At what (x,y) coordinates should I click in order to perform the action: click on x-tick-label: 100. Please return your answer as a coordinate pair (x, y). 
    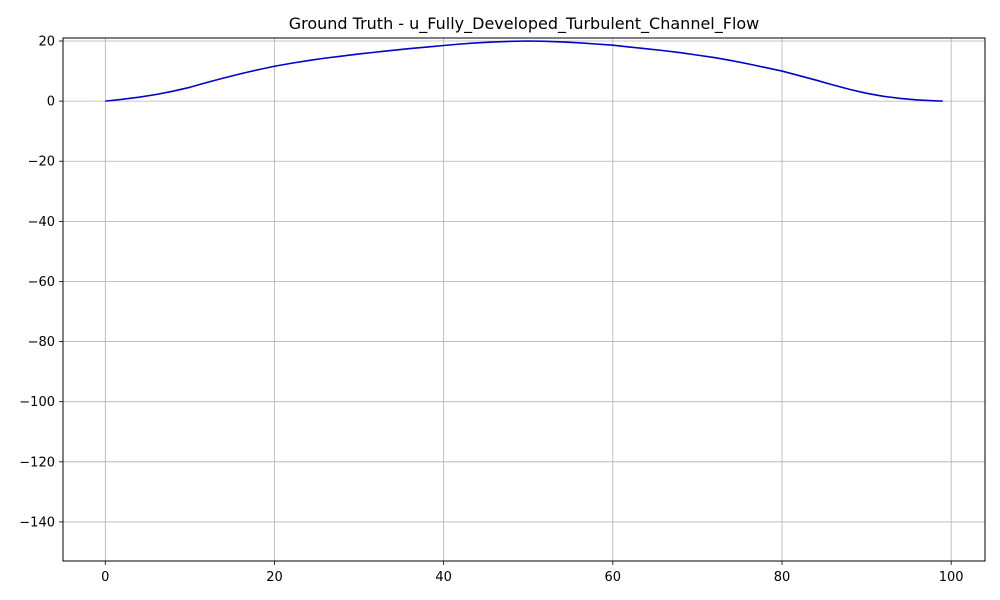
    Looking at the image, I should click on (951, 577).